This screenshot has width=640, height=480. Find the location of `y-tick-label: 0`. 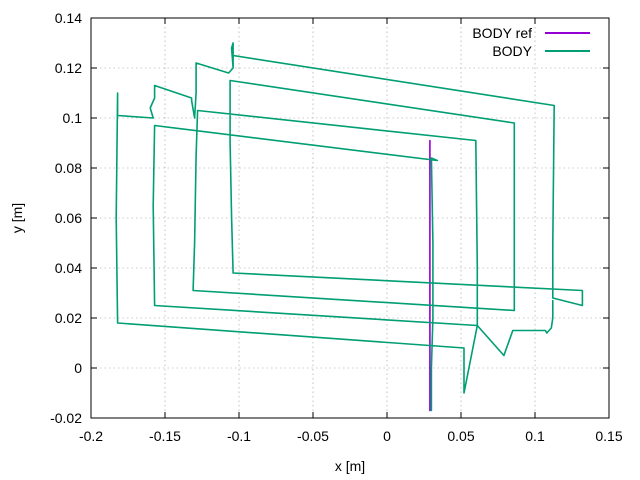

y-tick-label: 0 is located at coordinates (78, 368).